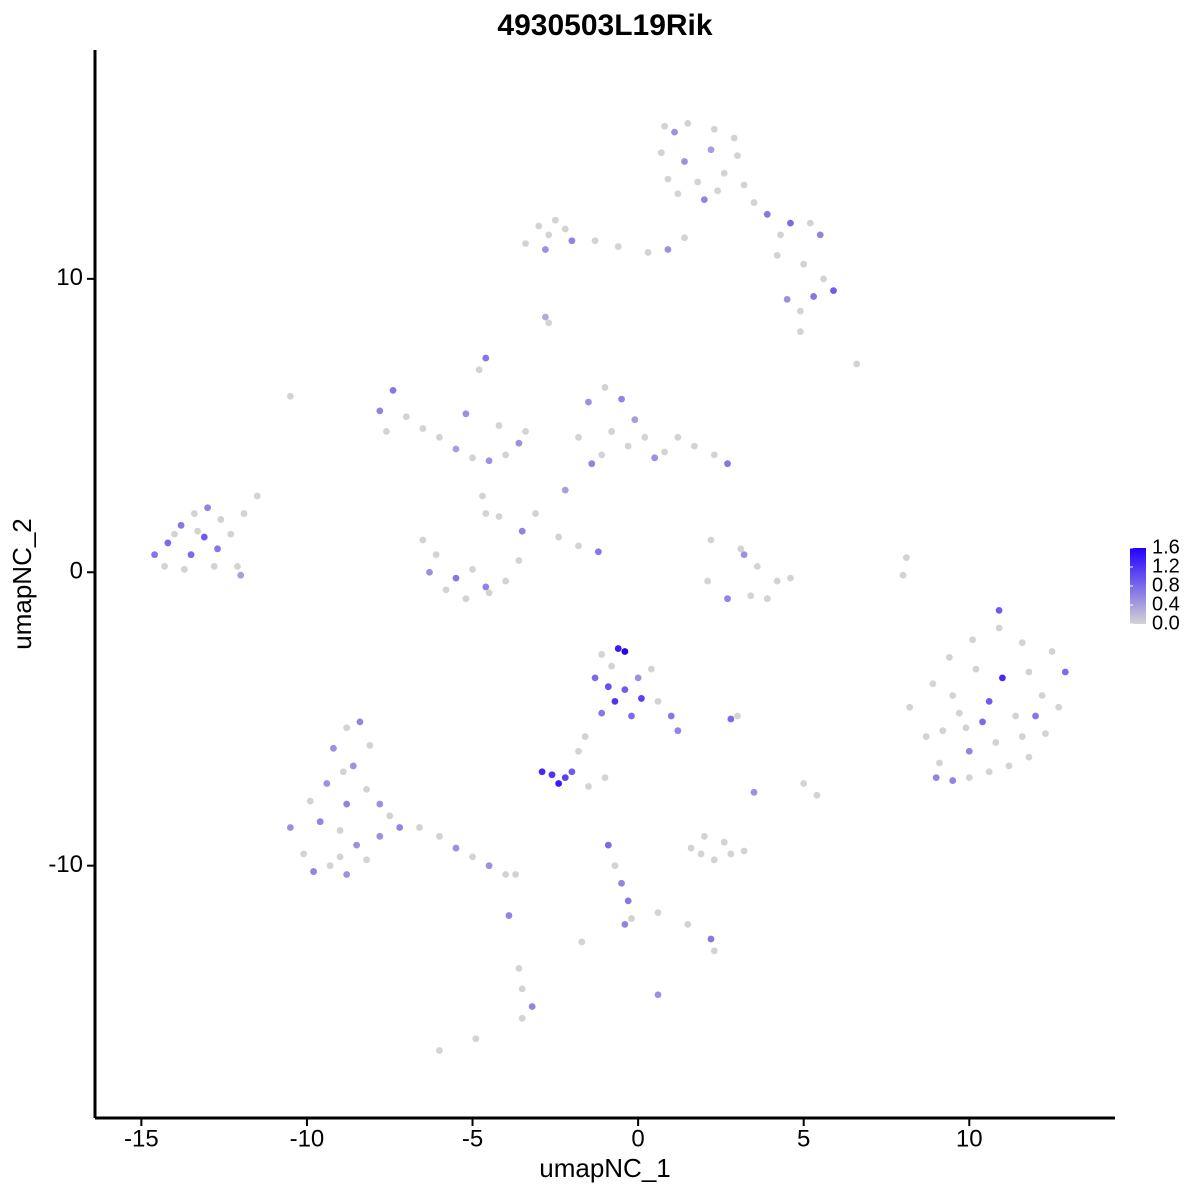  Describe the element at coordinates (65, 864) in the screenshot. I see `y-tick-label: -10` at that location.